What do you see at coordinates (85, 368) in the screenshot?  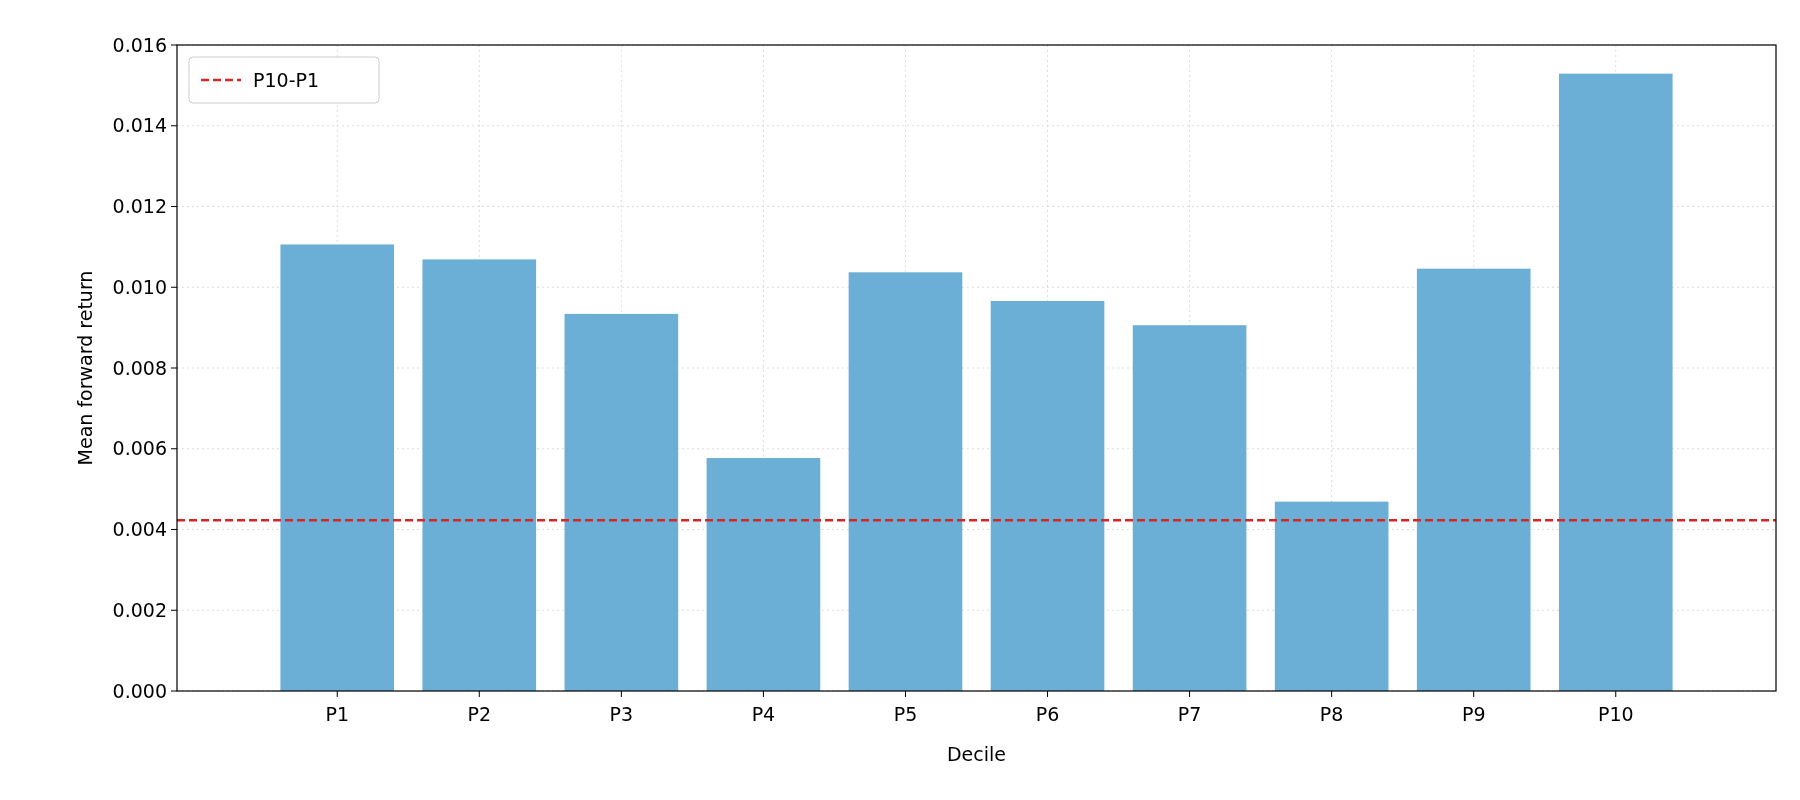 I see `y-axis-title: Mean forward return` at bounding box center [85, 368].